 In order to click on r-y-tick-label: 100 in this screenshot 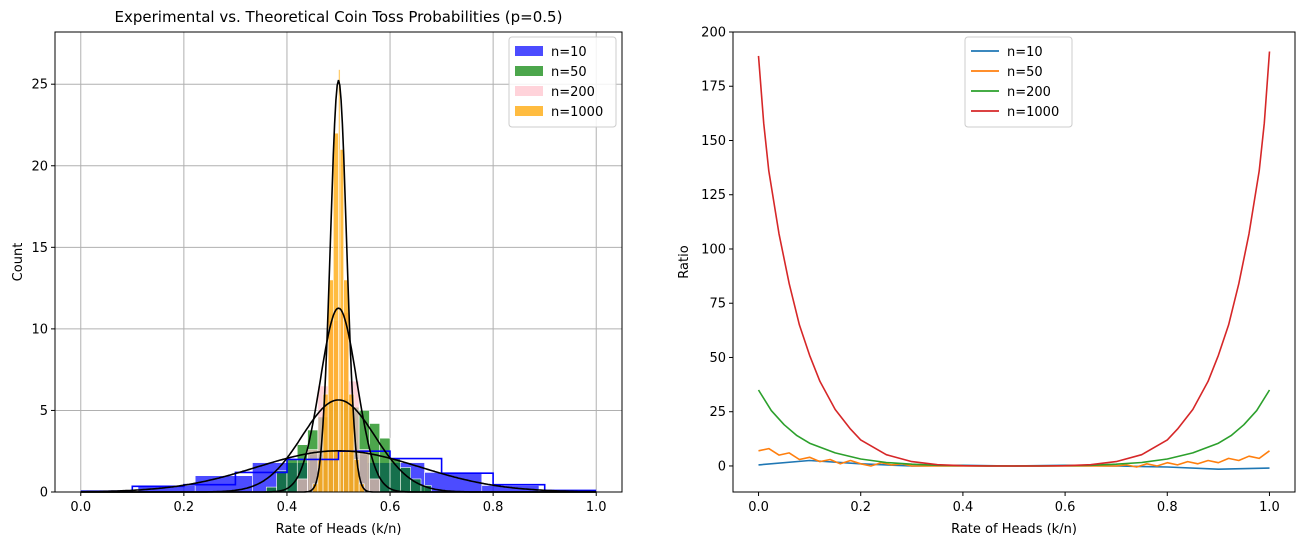, I will do `click(713, 249)`.